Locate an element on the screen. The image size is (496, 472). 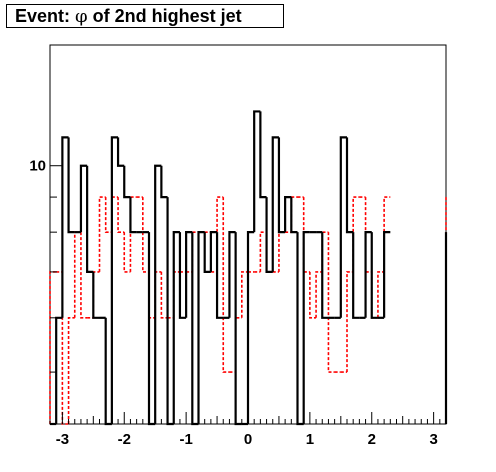
chart-title-box: Event: φ of 2nd highest jet is located at coordinates (145, 16).